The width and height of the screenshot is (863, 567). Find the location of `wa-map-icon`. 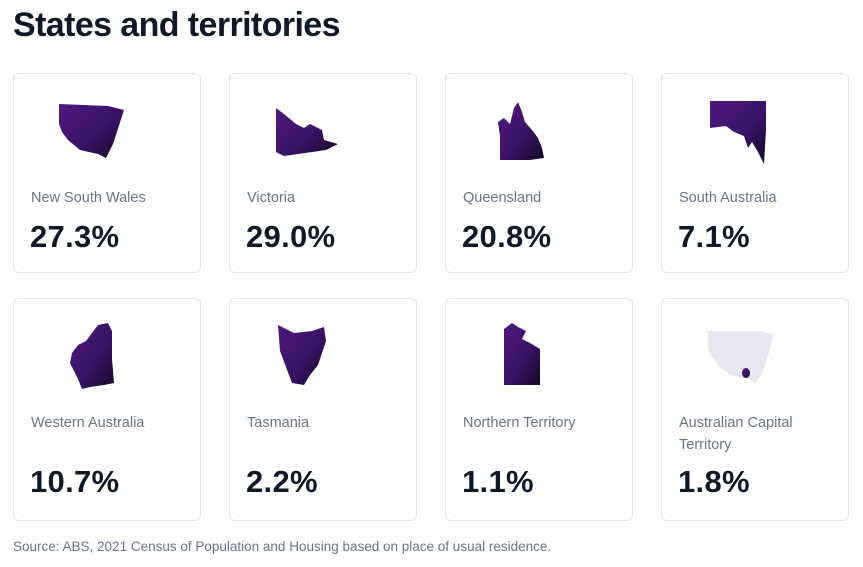

wa-map-icon is located at coordinates (92, 356).